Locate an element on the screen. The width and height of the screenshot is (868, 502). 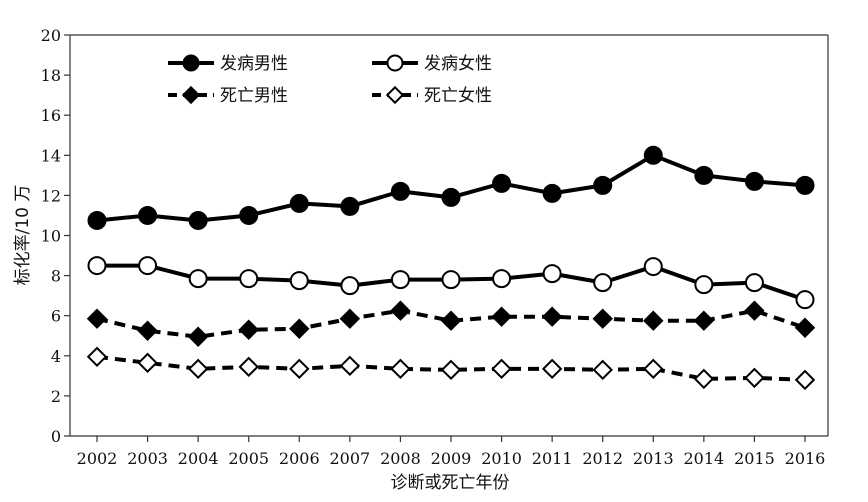
legend-entry-3: 死亡男性 is located at coordinates (228, 95).